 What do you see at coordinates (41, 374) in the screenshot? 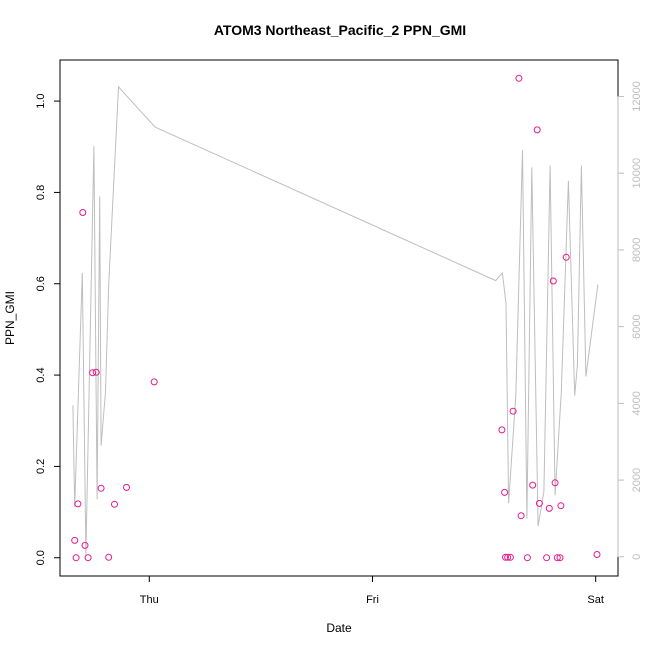
I see `y-tick-label: 0.4` at bounding box center [41, 374].